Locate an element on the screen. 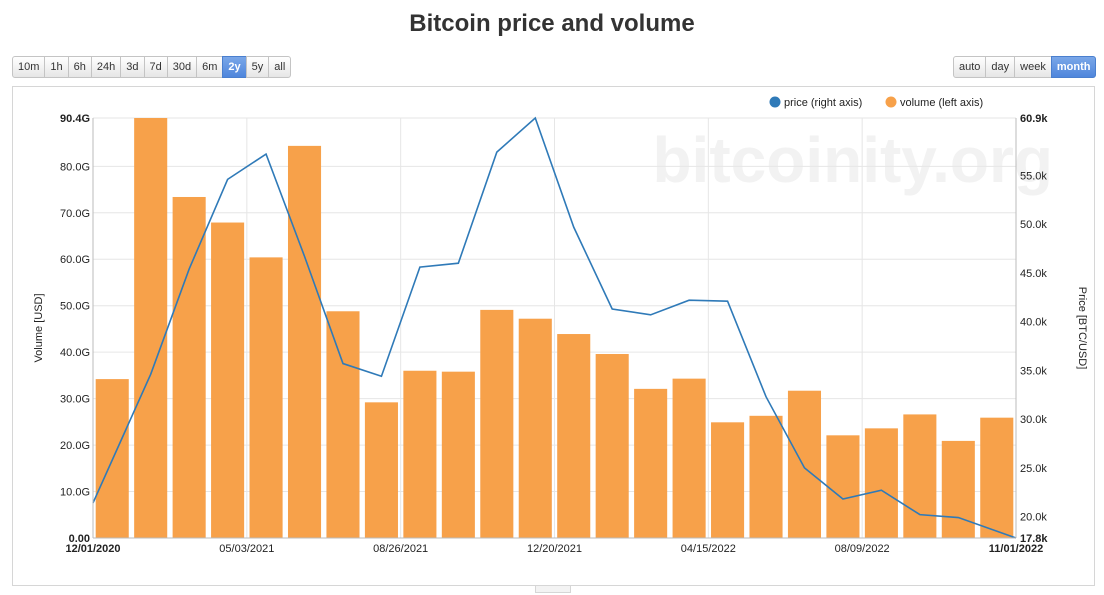 This screenshot has width=1104, height=595. interval-button-week: week is located at coordinates (1033, 67).